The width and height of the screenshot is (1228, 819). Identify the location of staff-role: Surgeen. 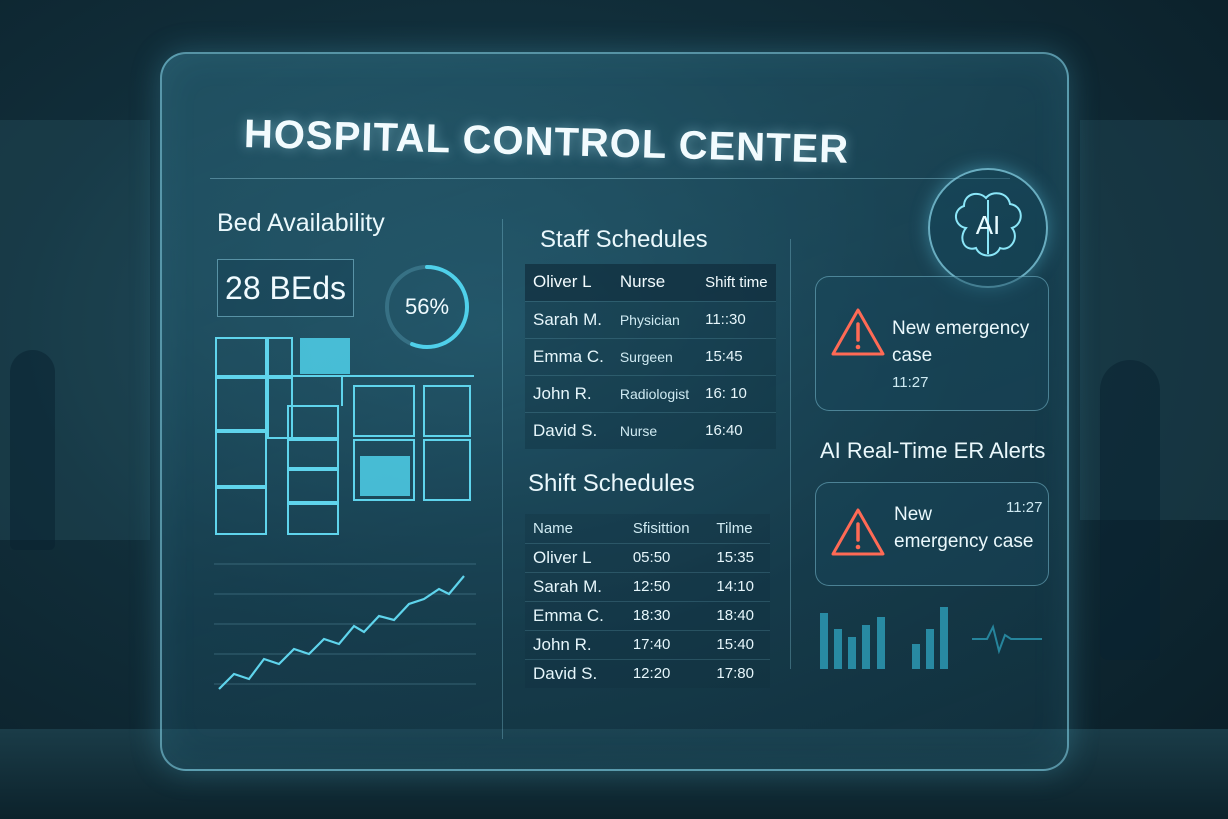
(654, 356).